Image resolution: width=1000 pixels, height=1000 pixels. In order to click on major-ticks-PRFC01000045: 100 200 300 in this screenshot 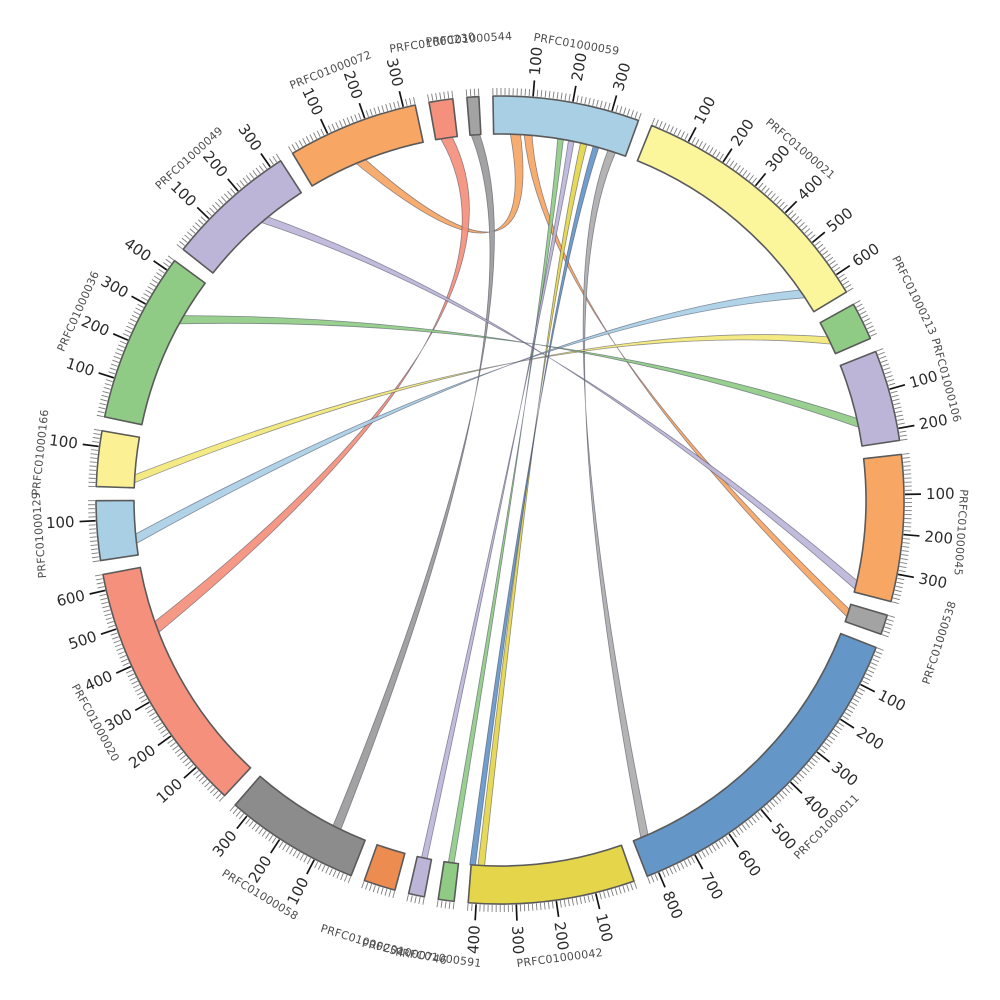, I will do `click(926, 538)`.